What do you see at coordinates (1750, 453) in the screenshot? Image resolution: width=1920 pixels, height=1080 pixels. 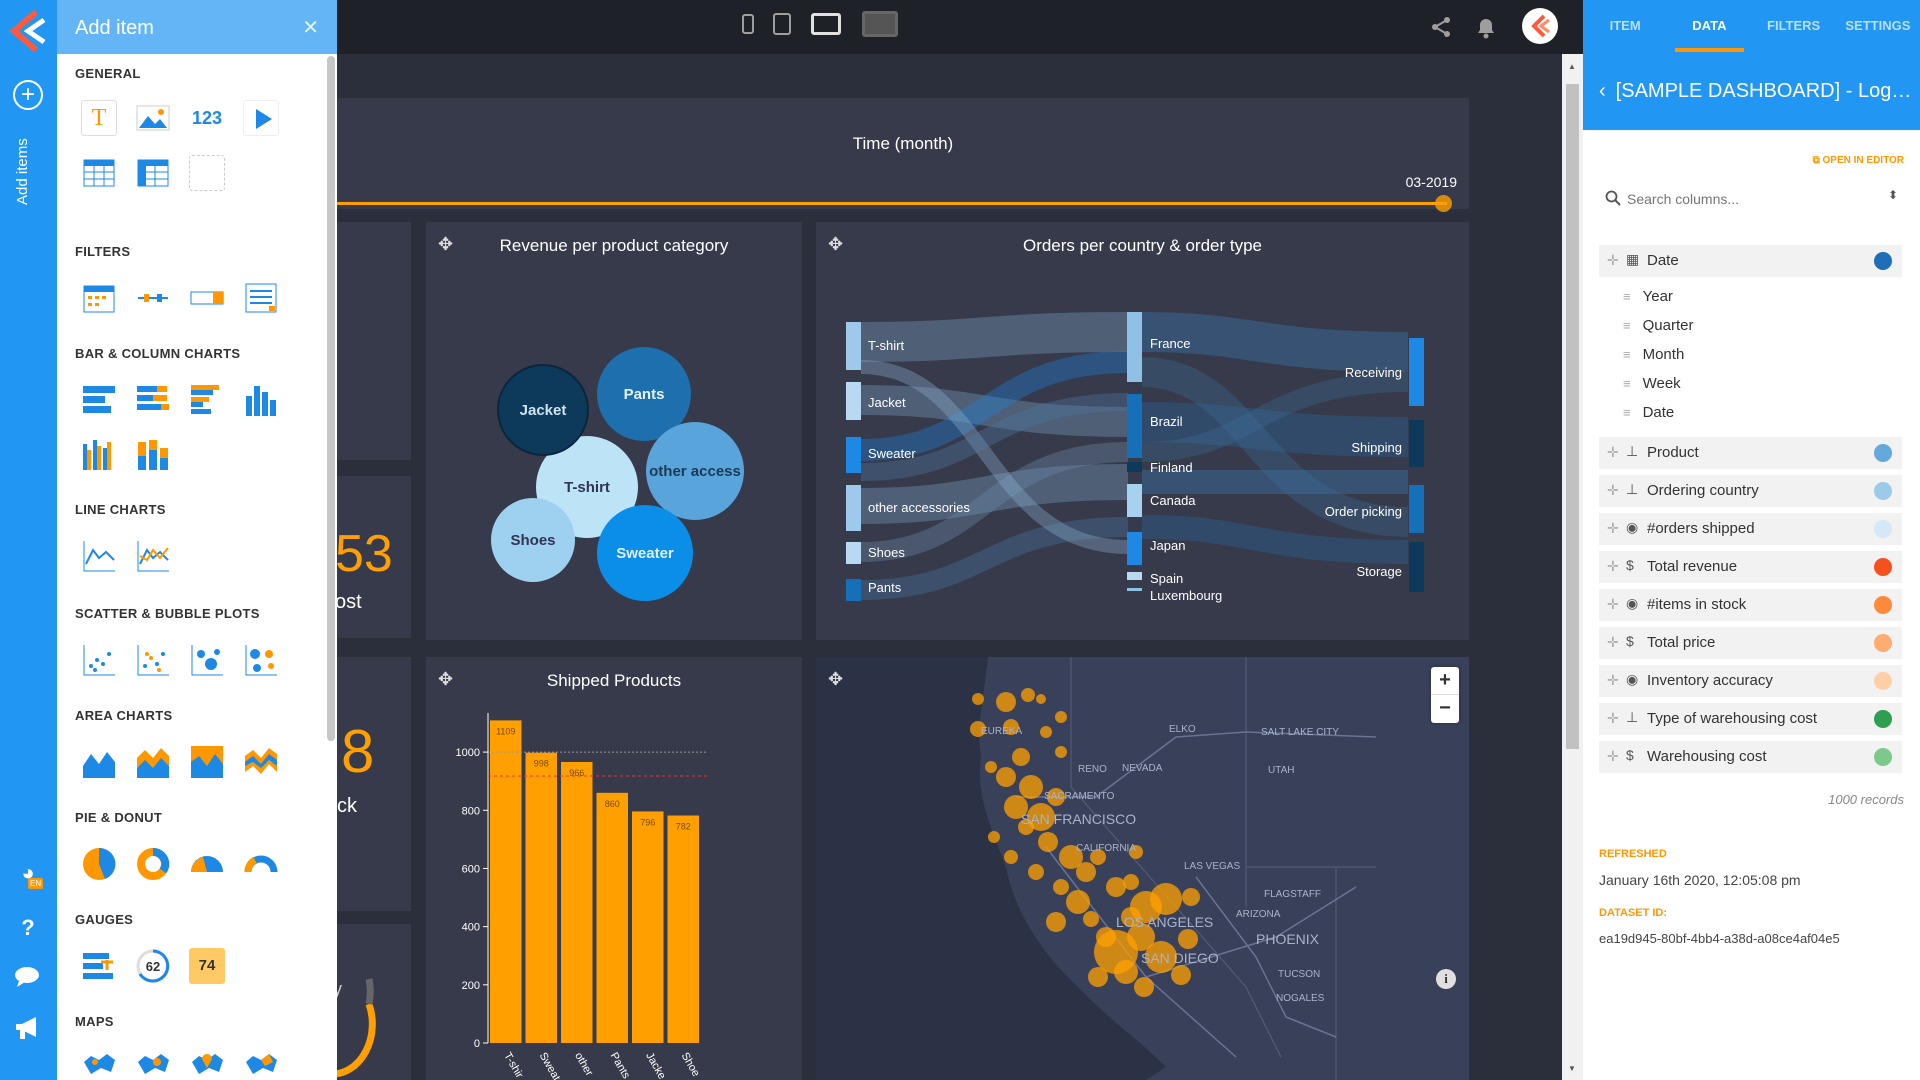 I see `column-row: ✛ ⊥ Product` at bounding box center [1750, 453].